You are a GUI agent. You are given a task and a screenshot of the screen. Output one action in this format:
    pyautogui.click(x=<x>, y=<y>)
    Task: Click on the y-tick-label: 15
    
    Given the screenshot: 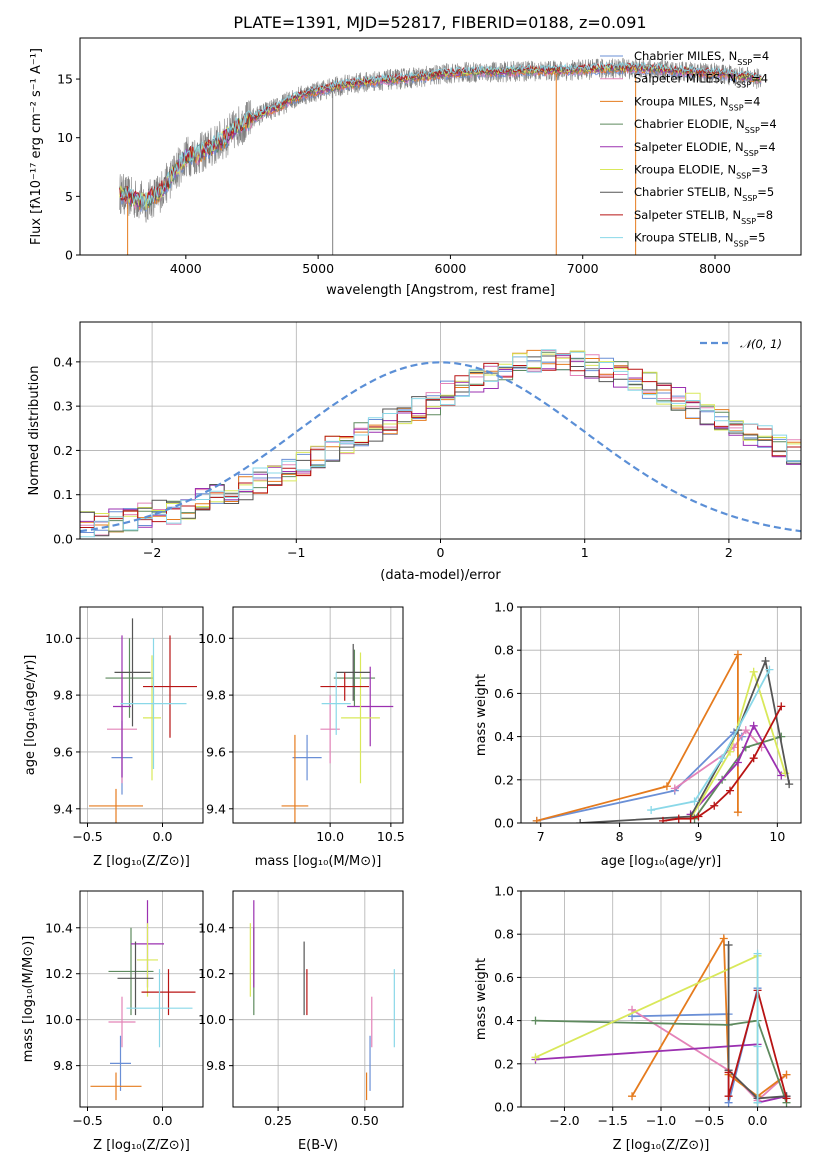 What is the action you would take?
    pyautogui.click(x=65, y=79)
    